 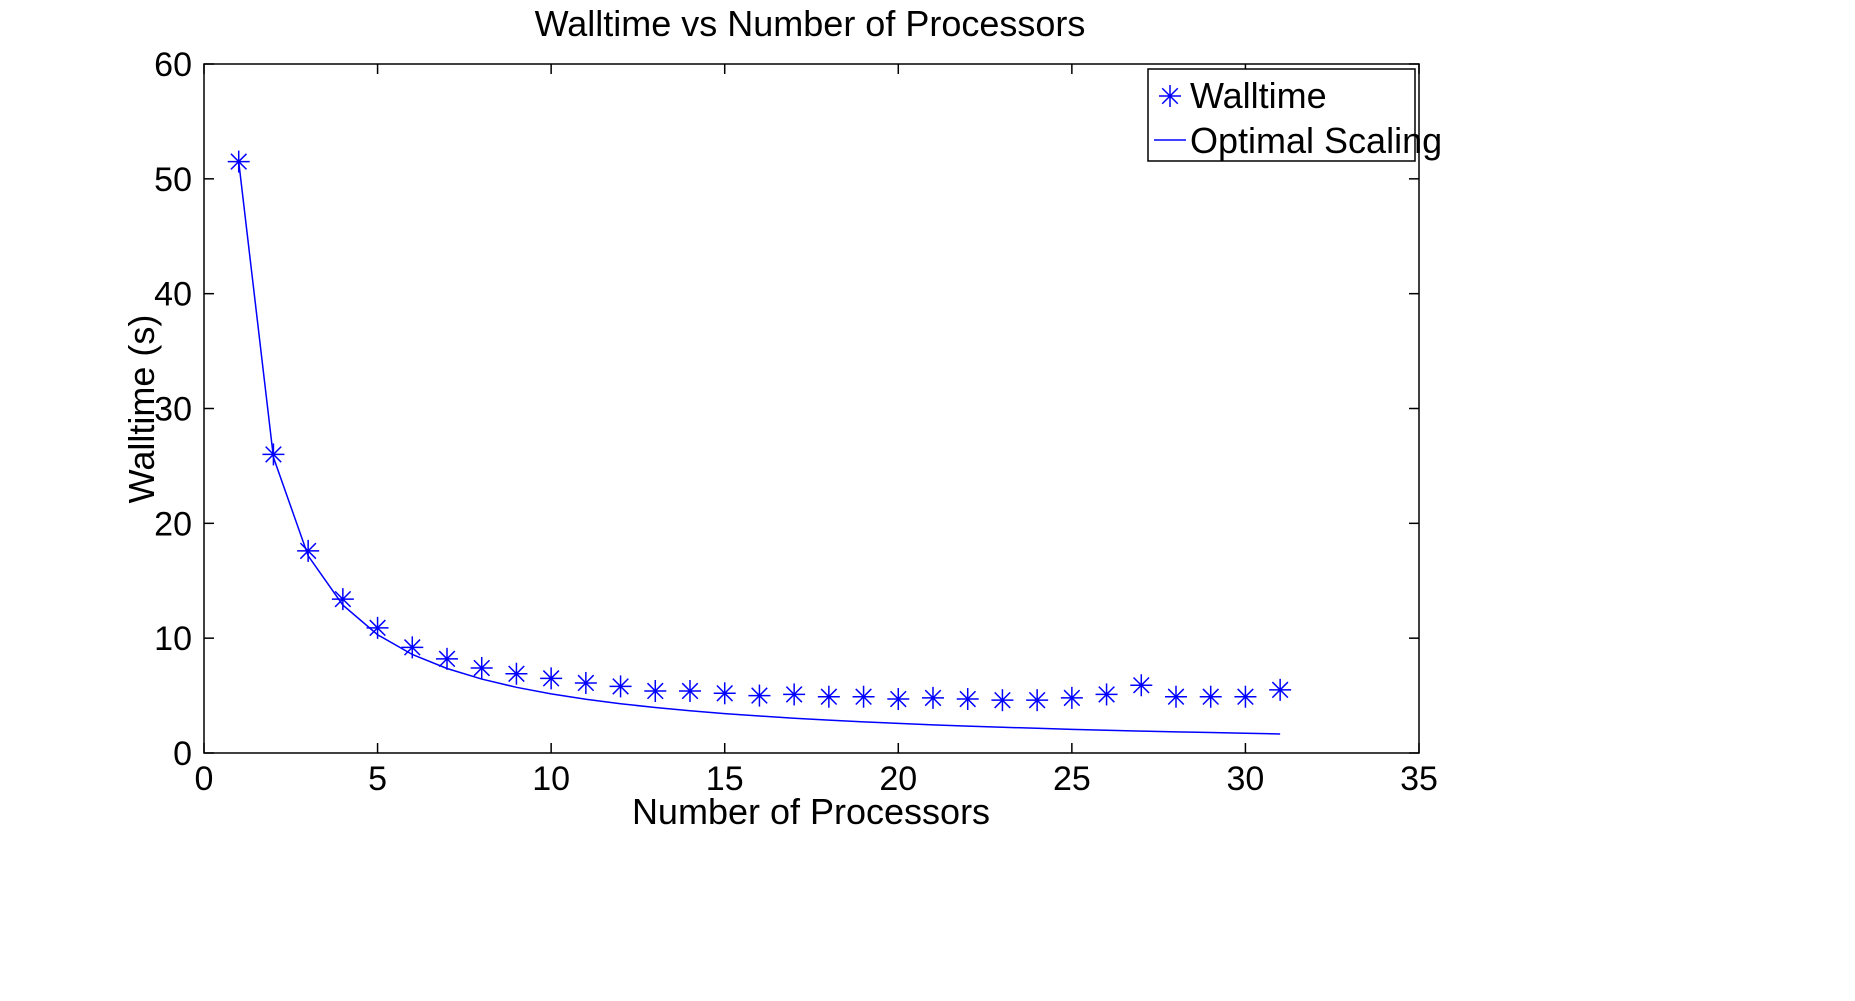 What do you see at coordinates (1258, 95) in the screenshot?
I see `legend-label-walltime: Walltime` at bounding box center [1258, 95].